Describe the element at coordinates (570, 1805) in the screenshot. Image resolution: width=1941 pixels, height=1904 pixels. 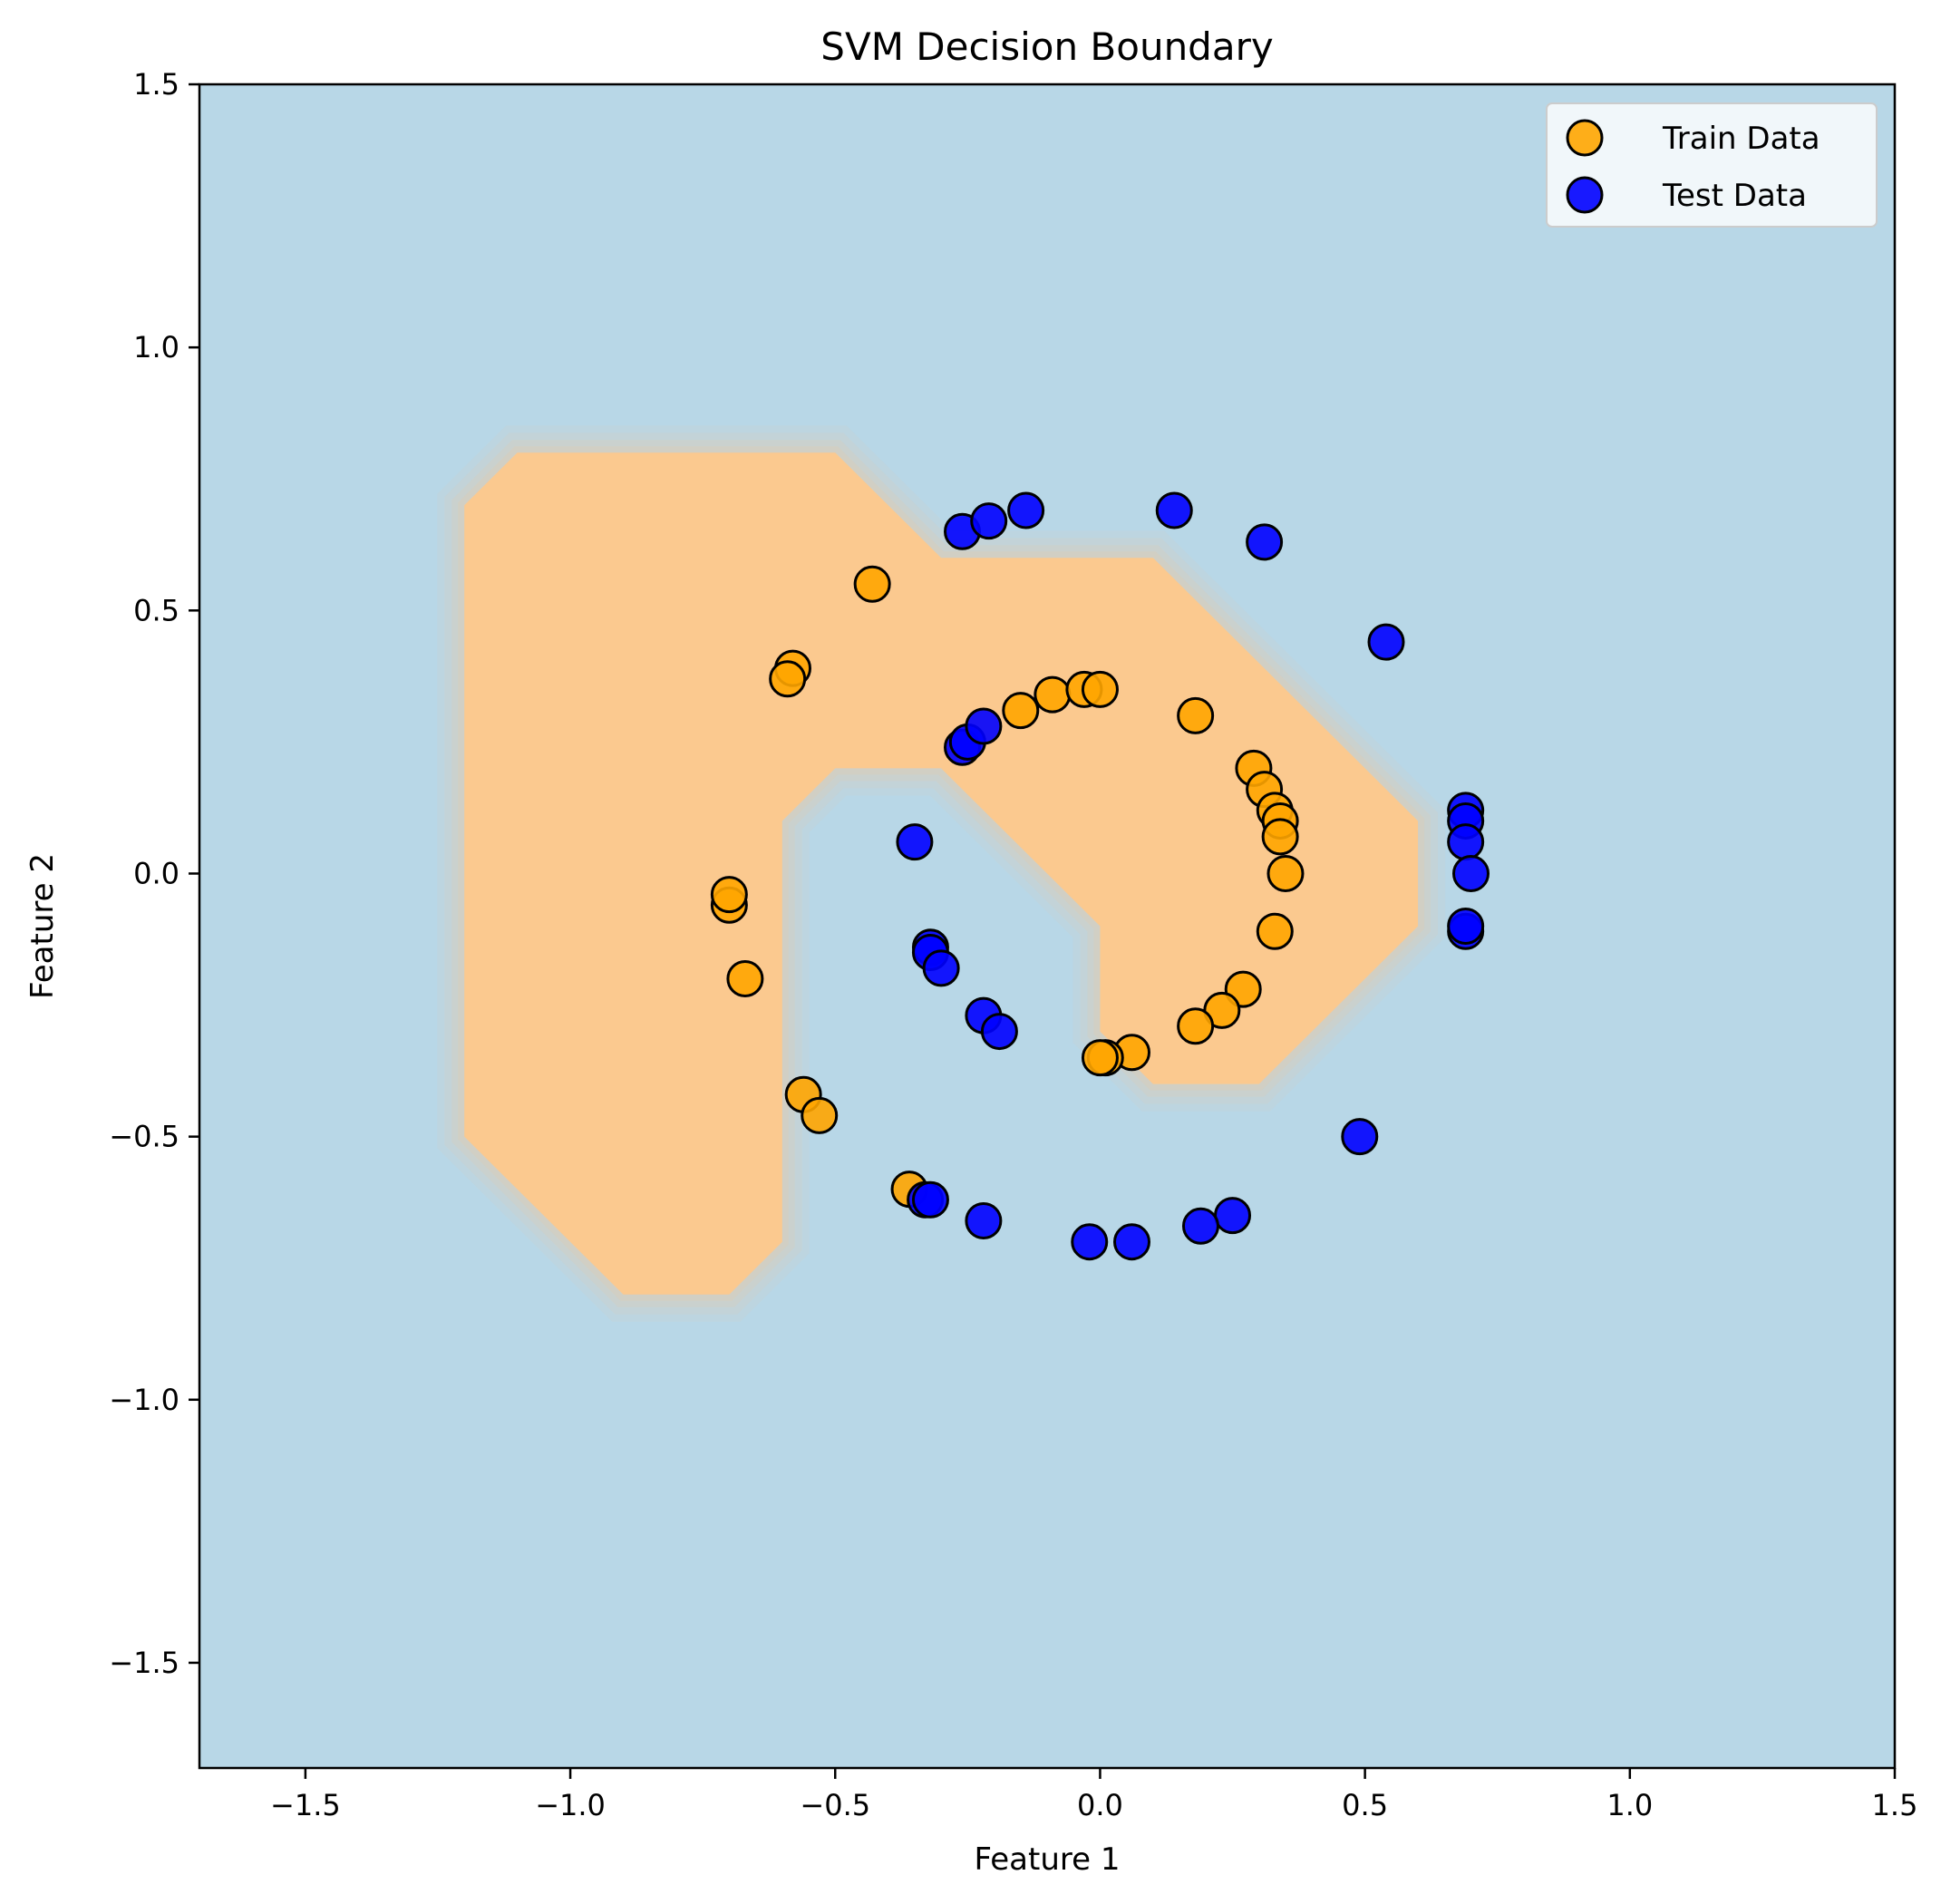
I see `x-tick-label: −1.0` at that location.